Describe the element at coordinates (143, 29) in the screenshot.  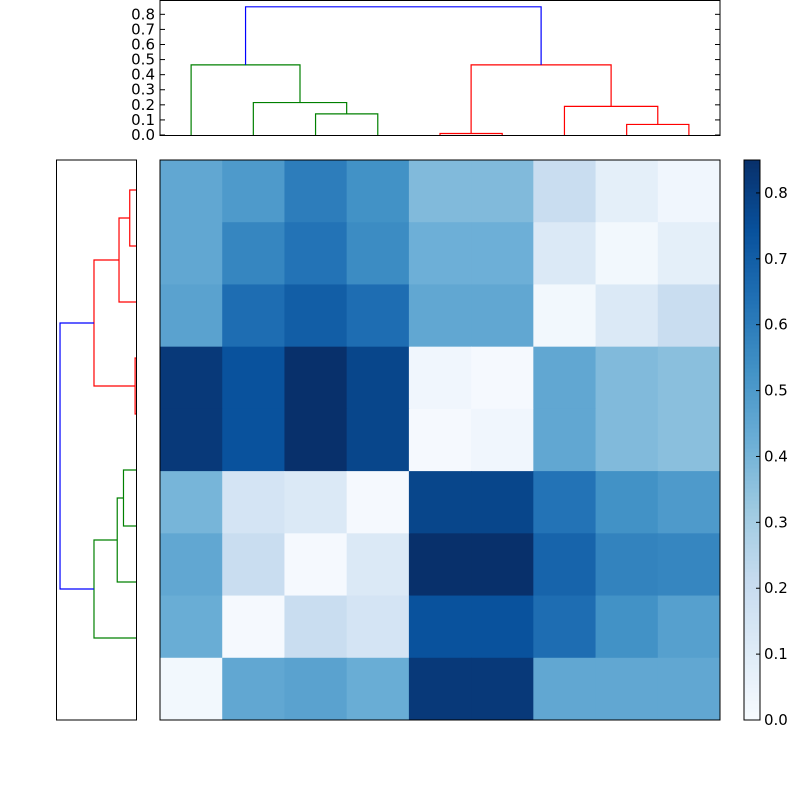
I see `top-dendrogram-ytick-label: 0.7` at that location.